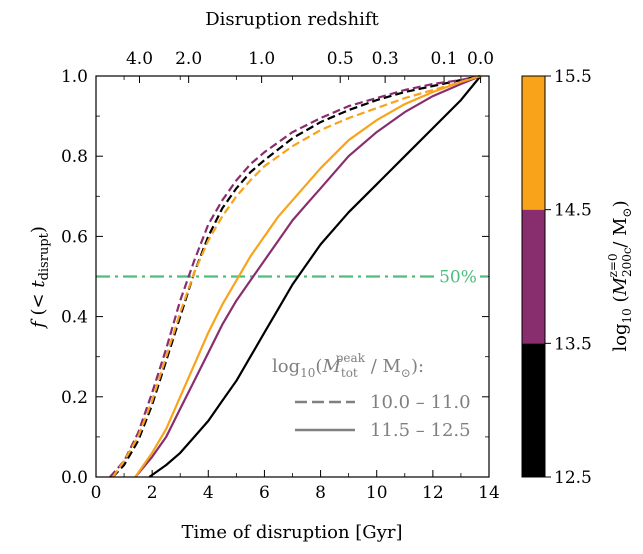  What do you see at coordinates (433, 493) in the screenshot?
I see `x-tick-label: 12` at bounding box center [433, 493].